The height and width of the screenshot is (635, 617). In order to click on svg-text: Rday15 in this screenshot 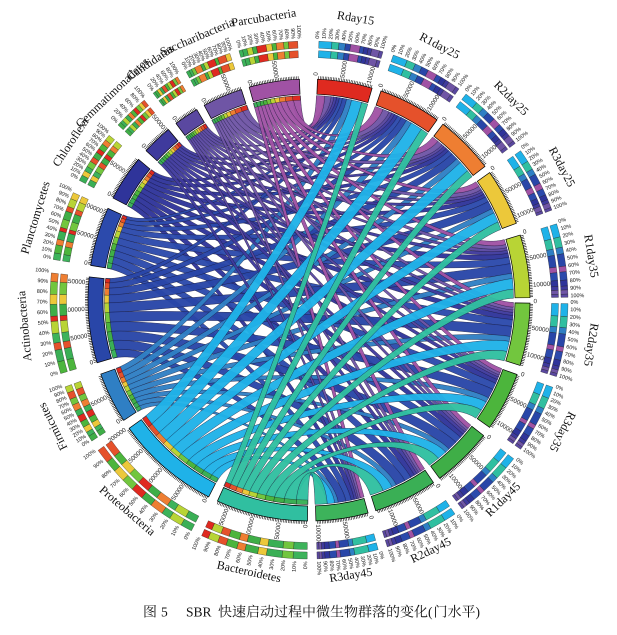, I will do `click(355, 18)`.